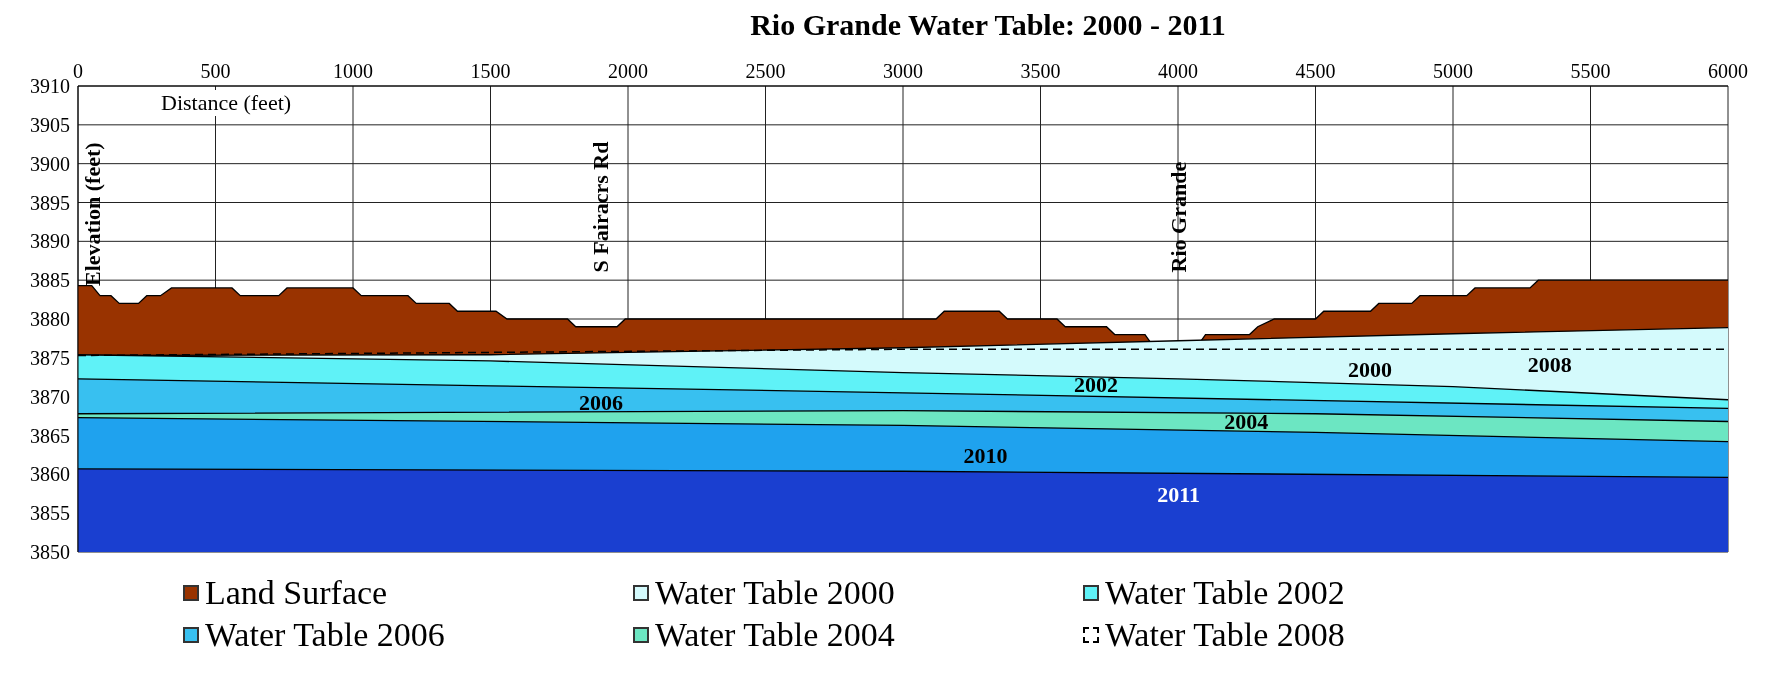 The image size is (1788, 689). Describe the element at coordinates (1728, 71) in the screenshot. I see `x-tick-label: 6000` at that location.